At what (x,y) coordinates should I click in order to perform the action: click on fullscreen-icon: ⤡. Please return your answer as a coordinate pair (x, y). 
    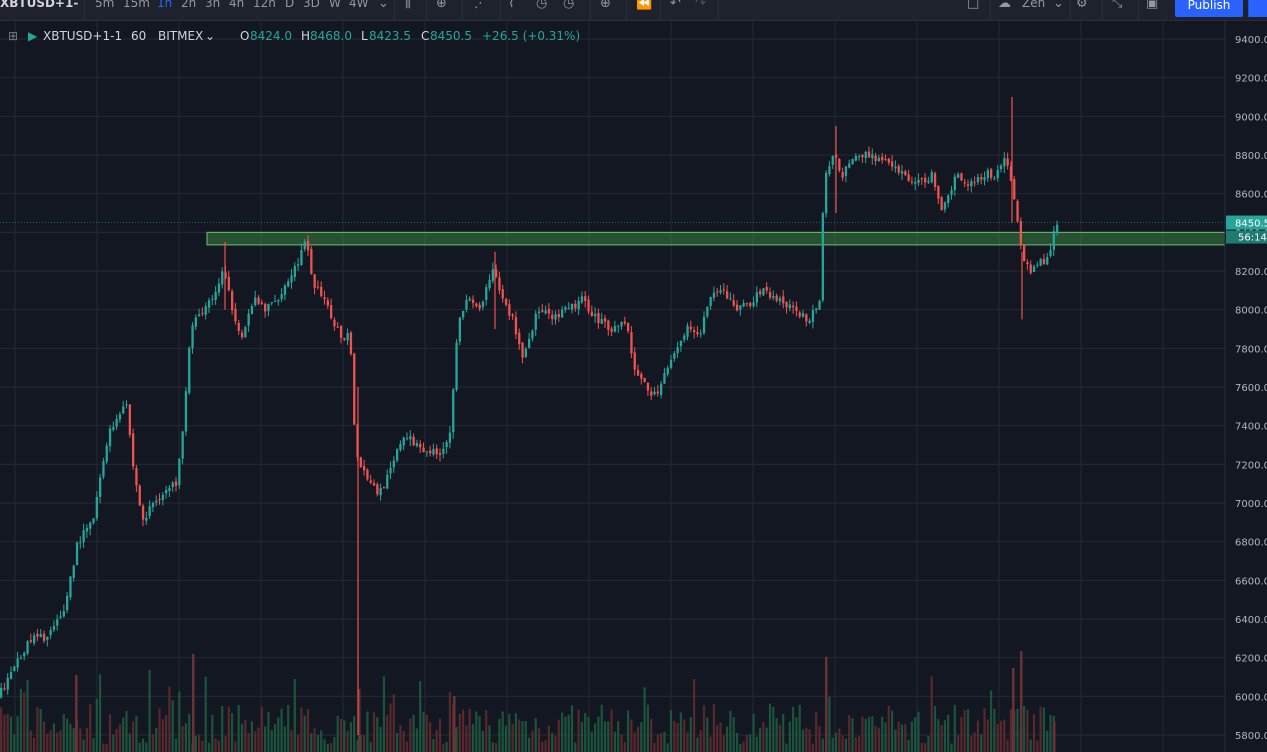
    Looking at the image, I should click on (1117, 5).